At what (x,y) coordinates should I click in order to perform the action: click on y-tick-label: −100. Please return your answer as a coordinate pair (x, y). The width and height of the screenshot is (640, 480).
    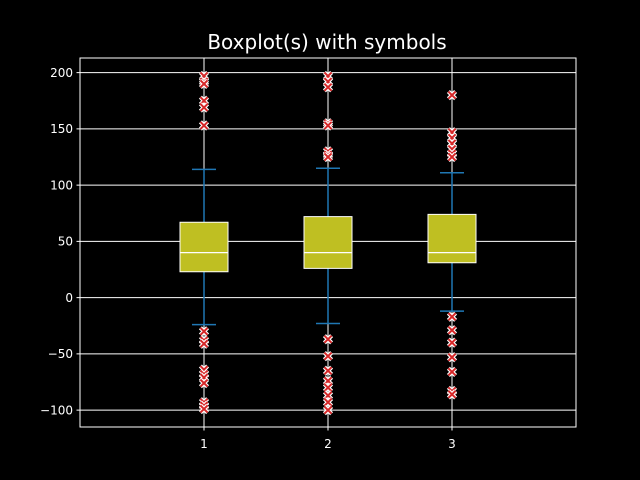
    Looking at the image, I should click on (56, 410).